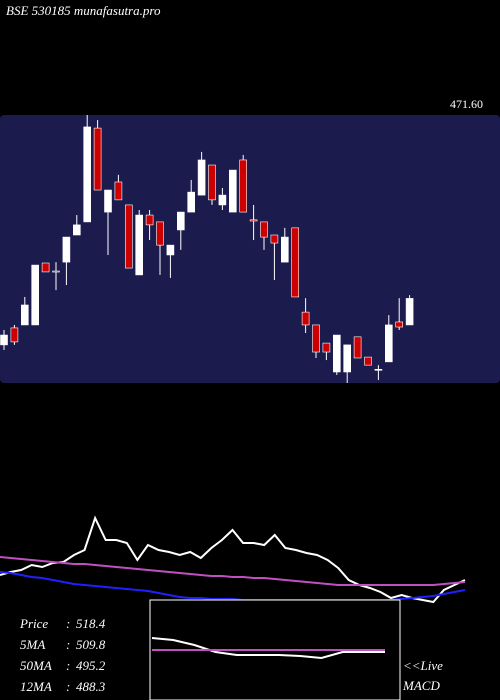 The width and height of the screenshot is (500, 700). I want to click on legend-value: 509.8, so click(91, 644).